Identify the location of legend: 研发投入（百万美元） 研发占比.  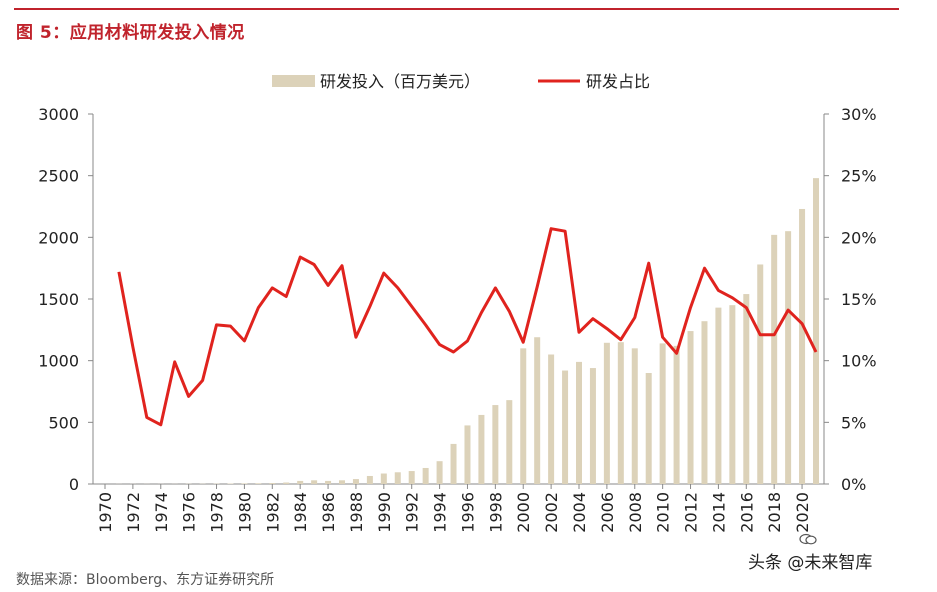
(461, 81).